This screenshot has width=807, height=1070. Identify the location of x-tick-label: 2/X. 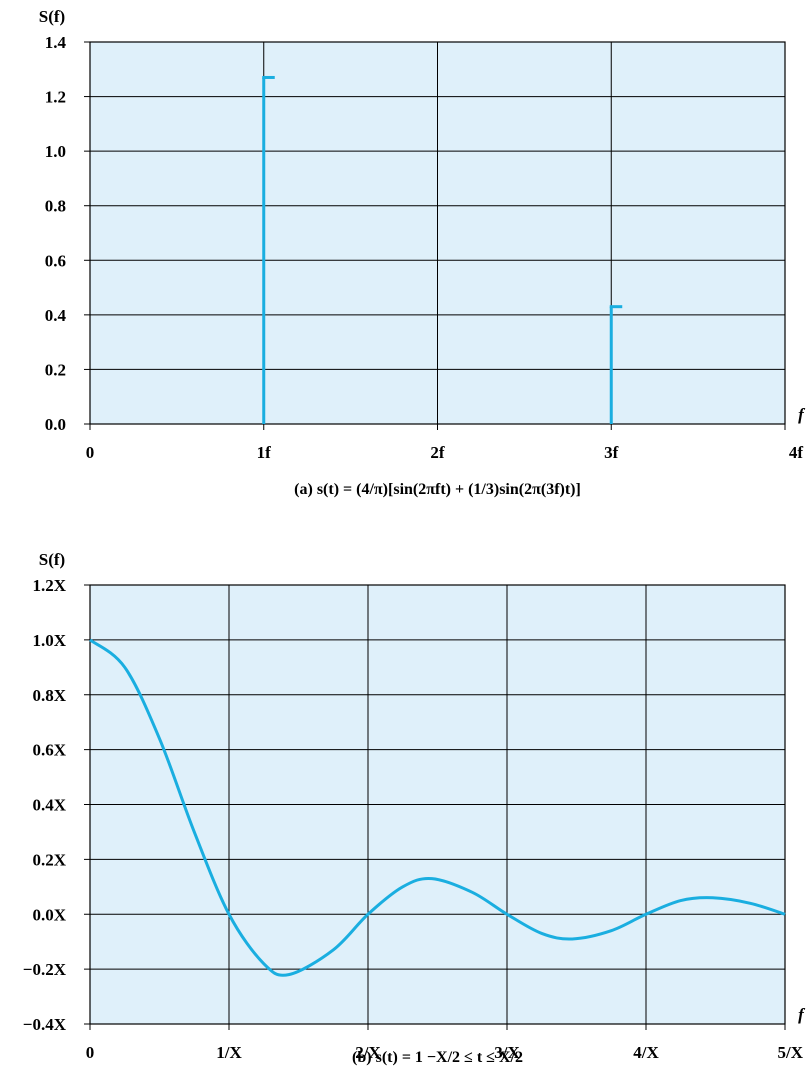
(368, 1052).